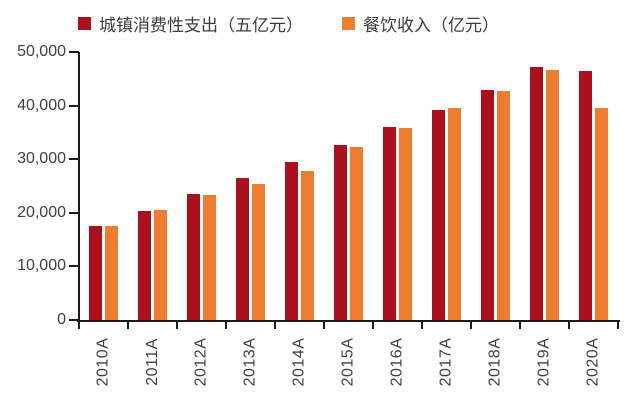  I want to click on x-axis-category-label-text: 2010A, so click(103, 362).